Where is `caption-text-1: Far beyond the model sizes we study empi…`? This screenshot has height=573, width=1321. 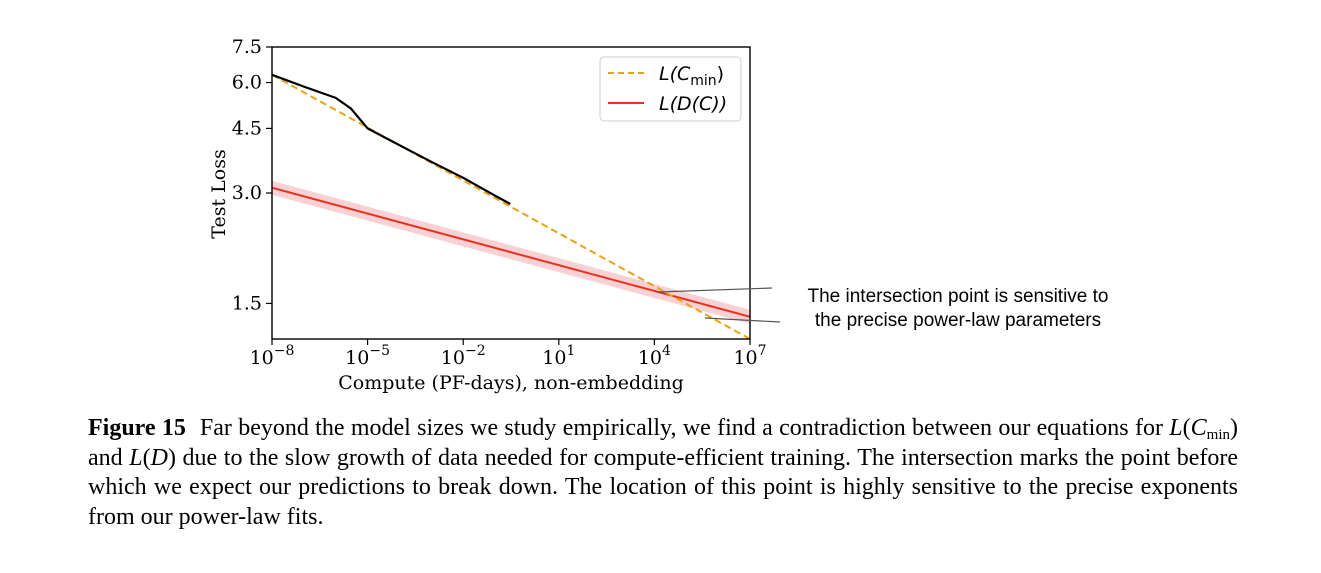
caption-text-1: Far beyond the model sizes we study empi… is located at coordinates (684, 428).